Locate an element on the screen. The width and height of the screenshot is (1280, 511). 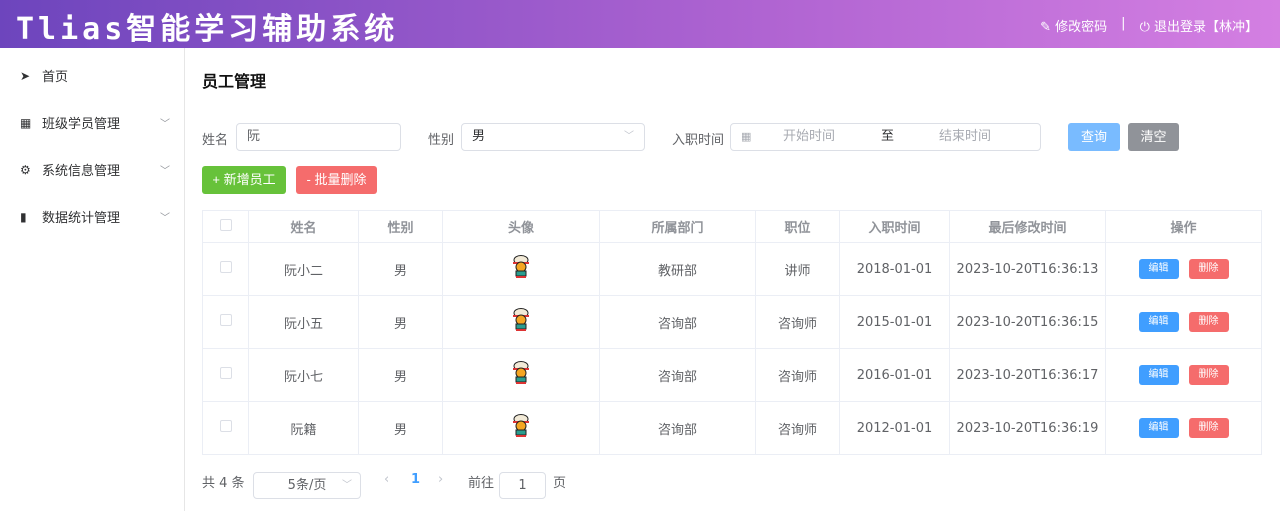
date-separator: 至 is located at coordinates (888, 136).